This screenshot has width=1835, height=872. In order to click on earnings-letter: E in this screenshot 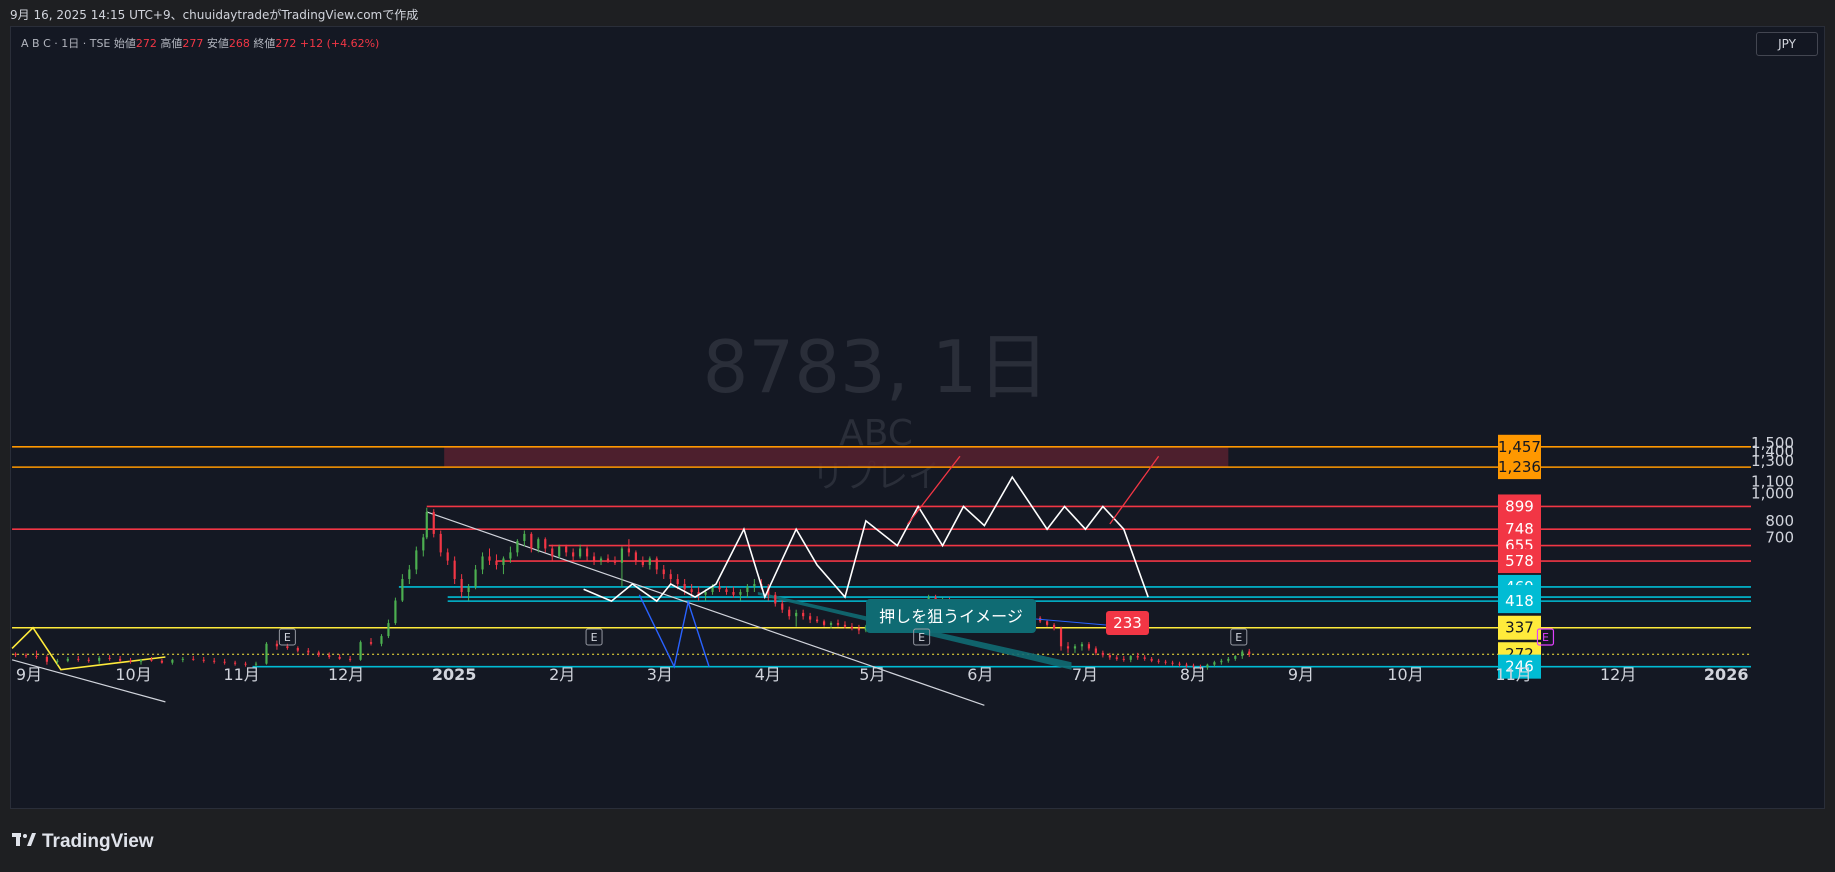, I will do `click(1238, 637)`.